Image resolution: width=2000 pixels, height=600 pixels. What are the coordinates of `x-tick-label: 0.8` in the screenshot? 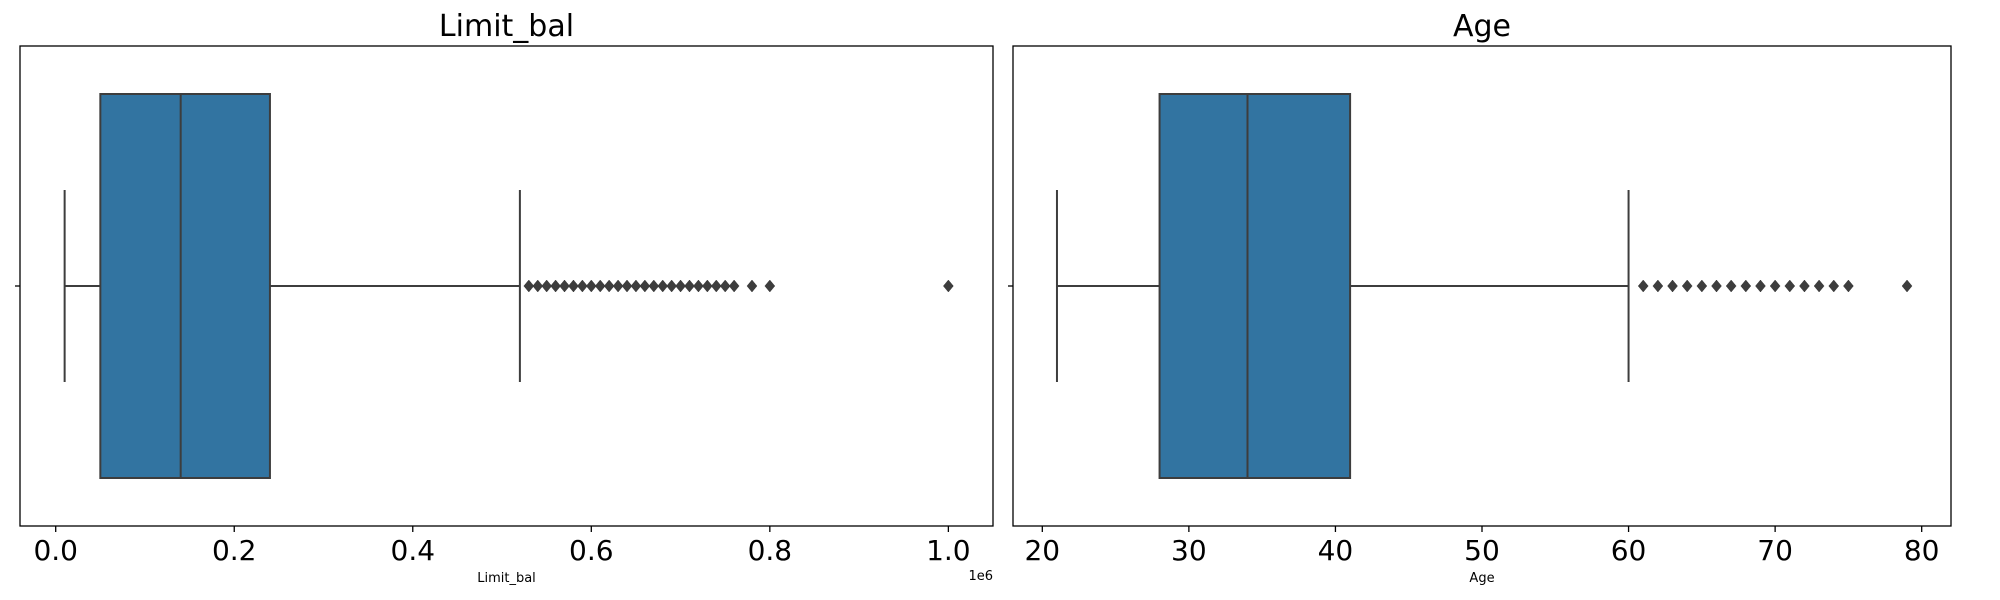 It's located at (770, 550).